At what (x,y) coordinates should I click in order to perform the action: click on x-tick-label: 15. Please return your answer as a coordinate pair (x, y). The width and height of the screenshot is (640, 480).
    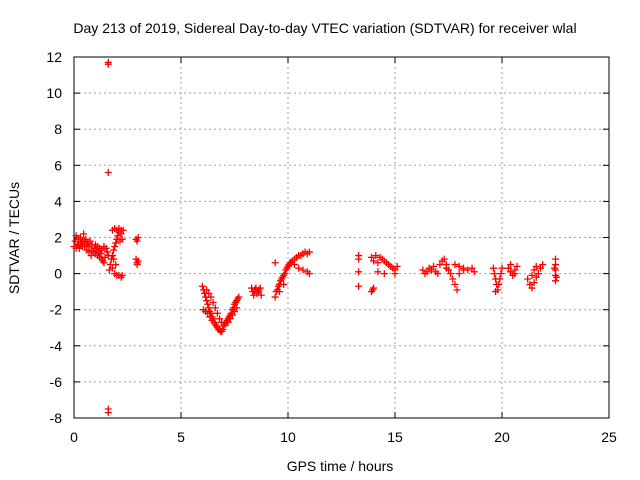
    Looking at the image, I should click on (395, 437).